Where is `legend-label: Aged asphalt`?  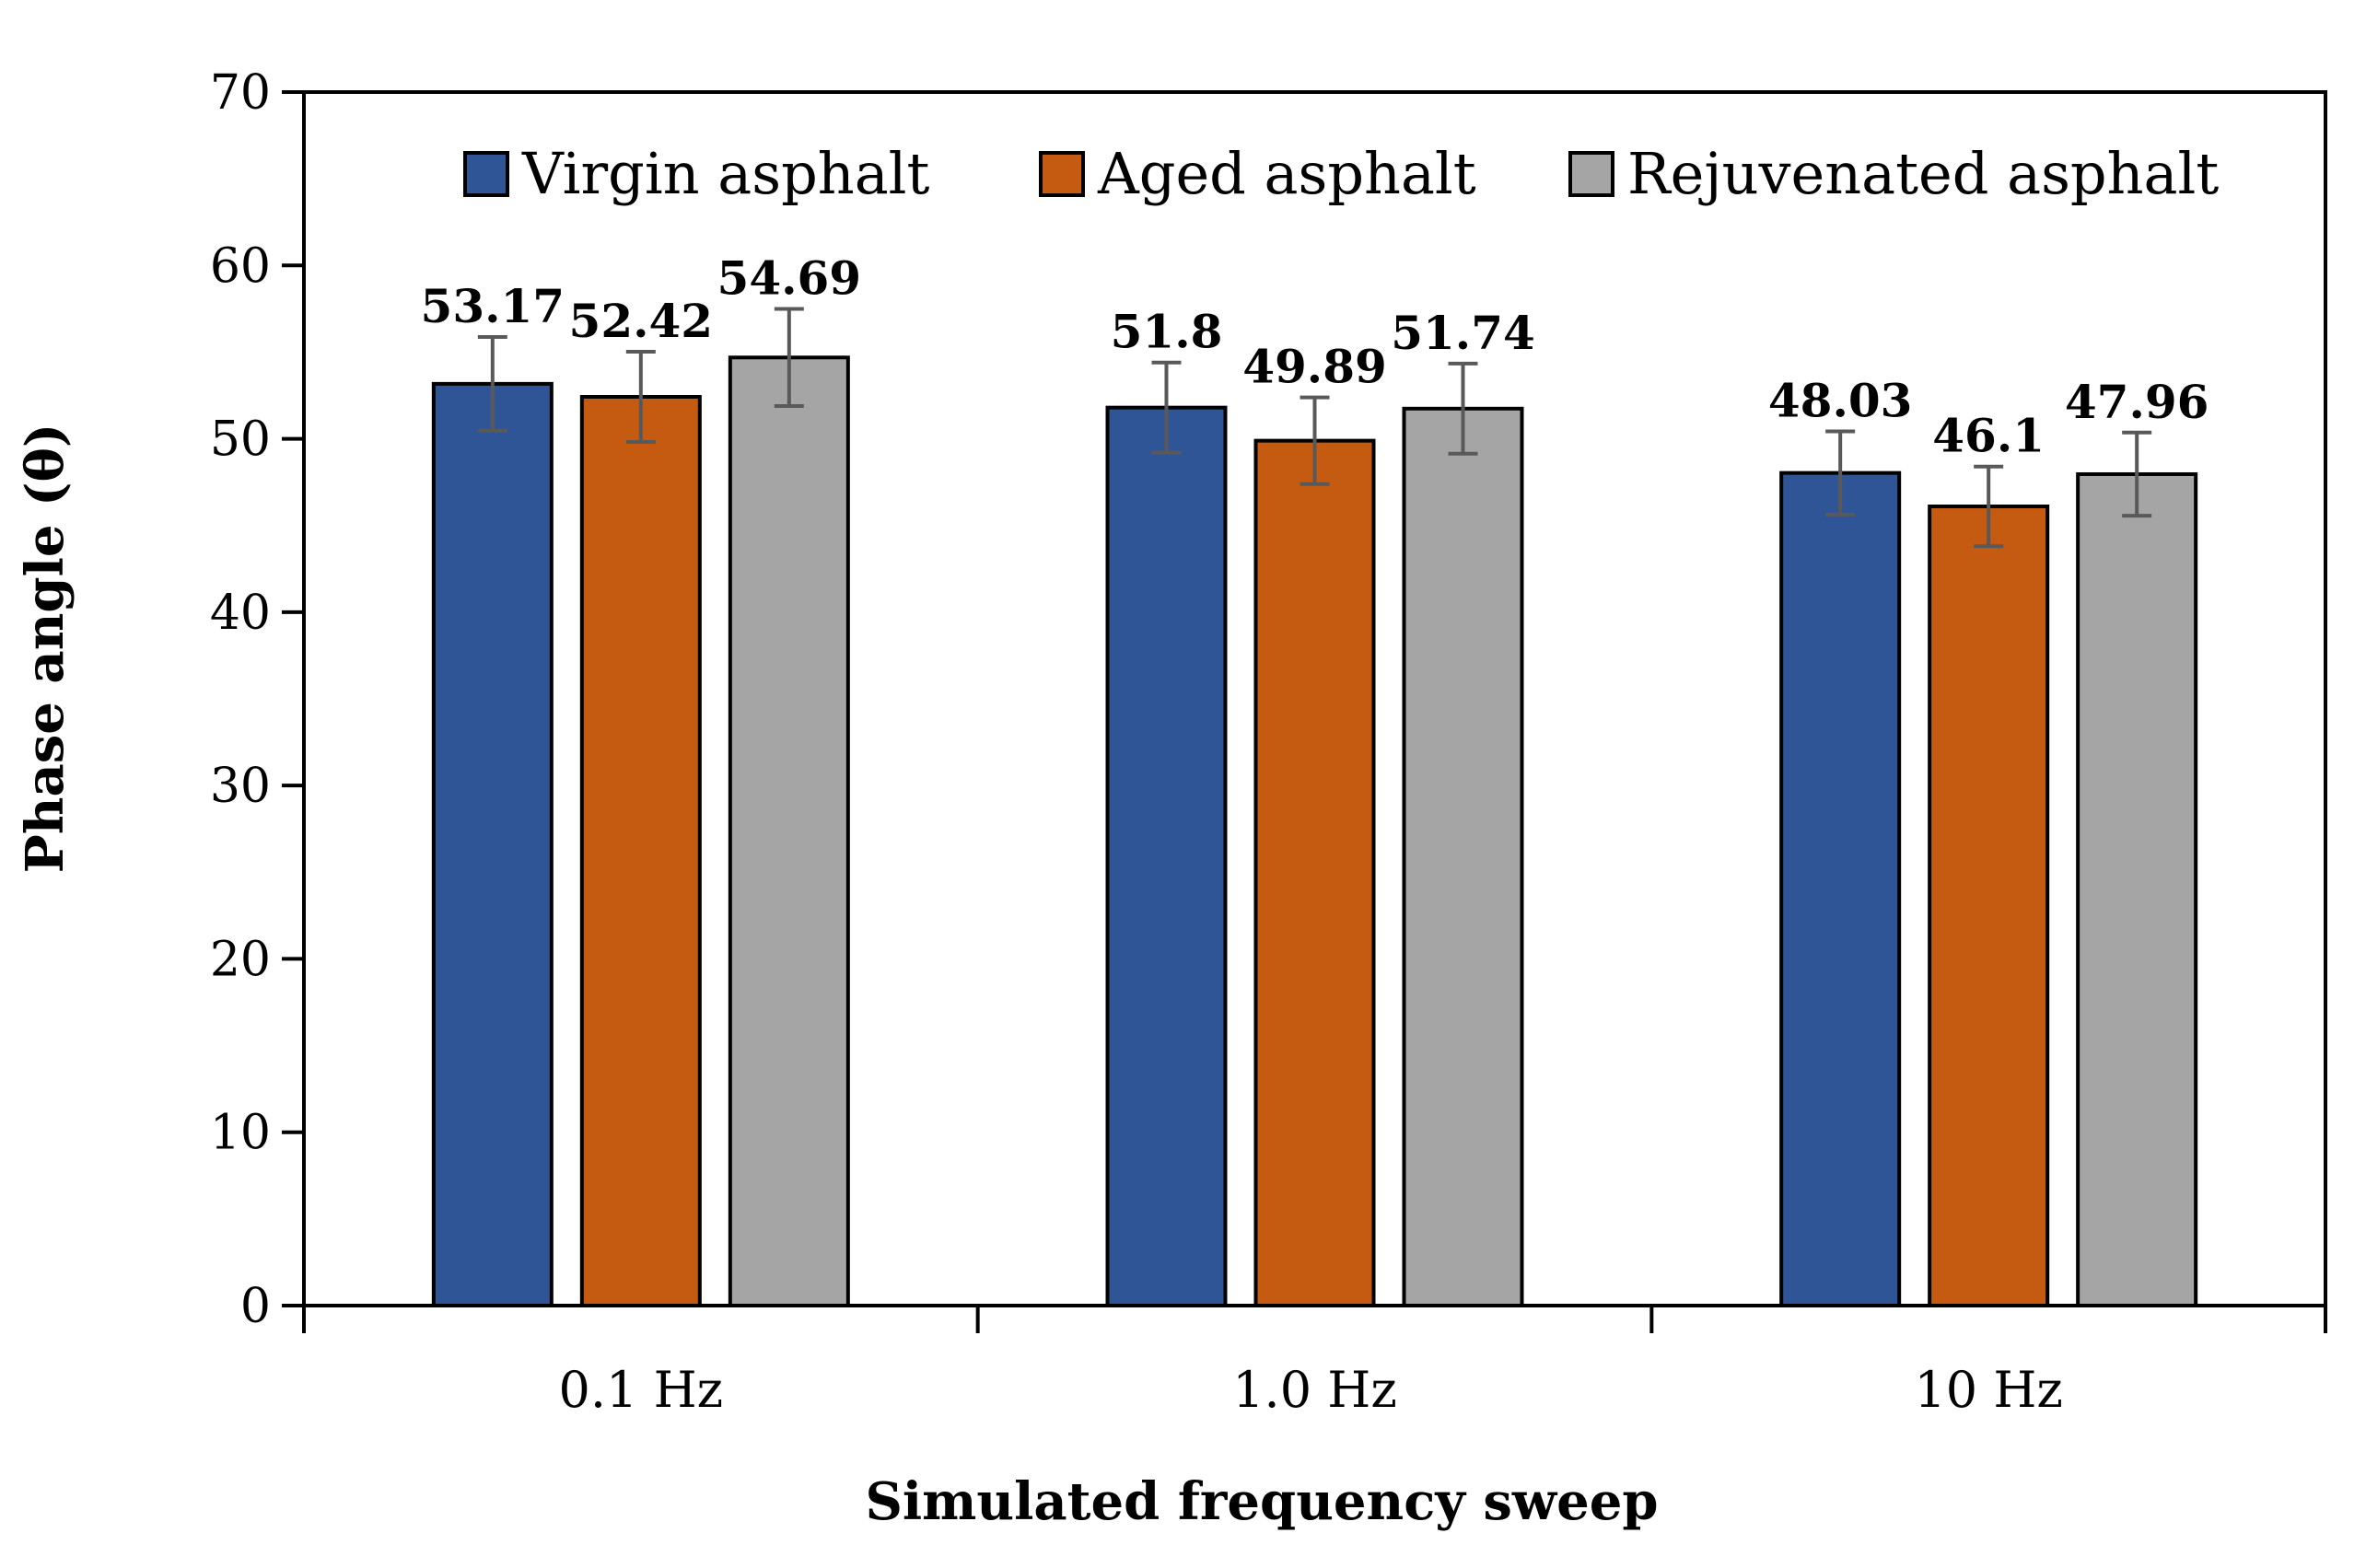
legend-label: Aged asphalt is located at coordinates (1287, 173).